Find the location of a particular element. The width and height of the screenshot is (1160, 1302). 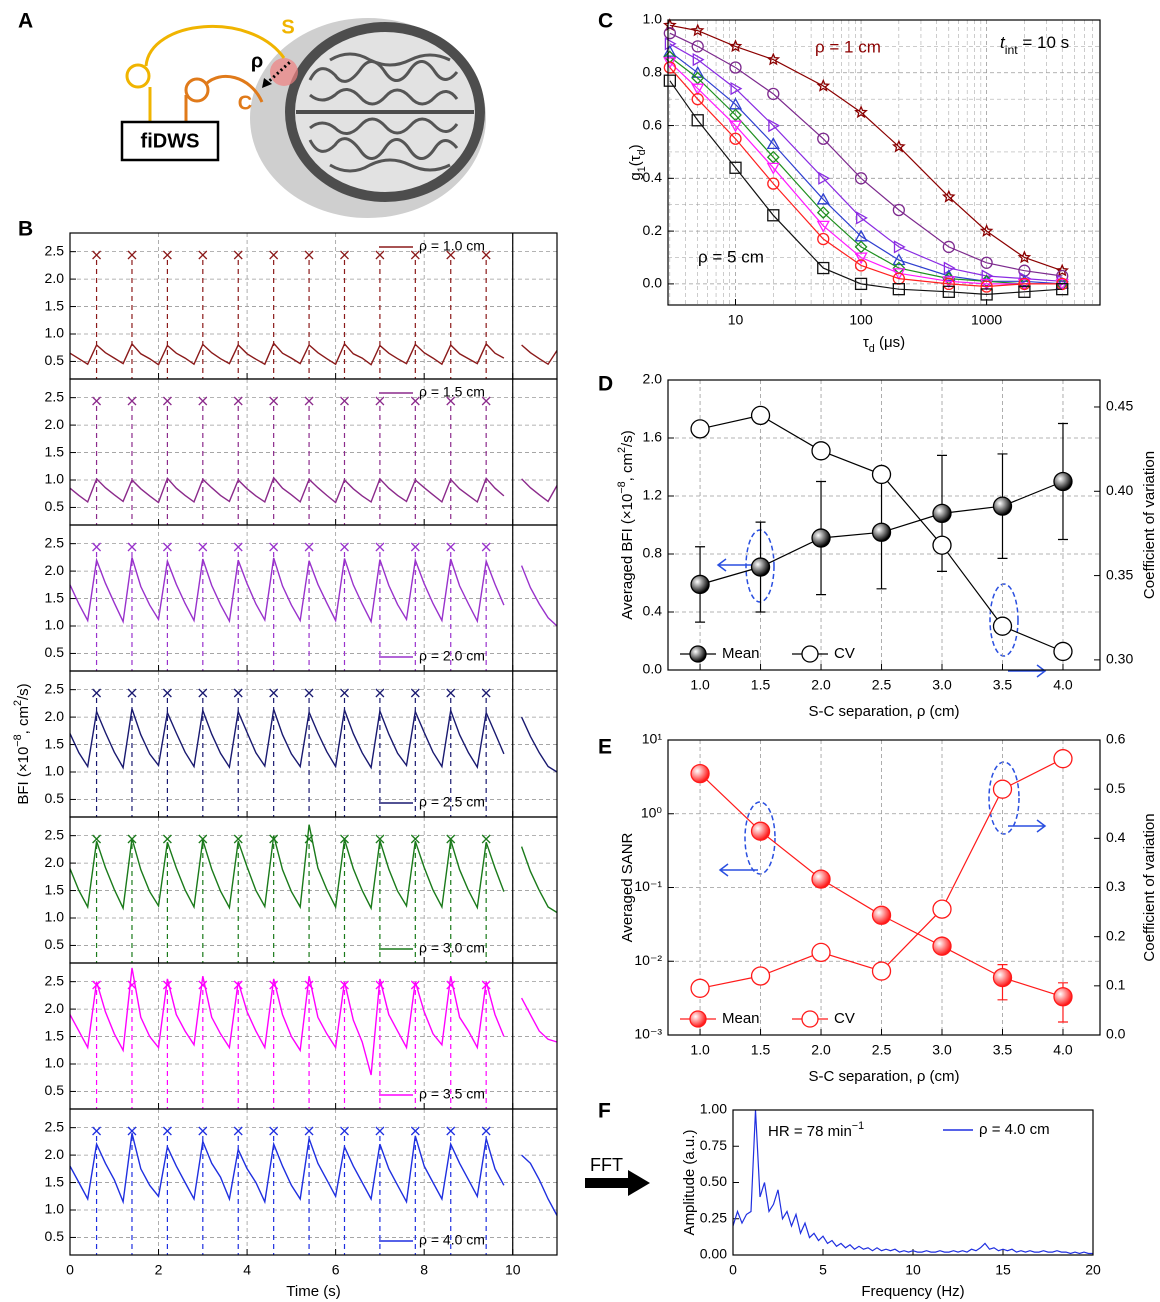

x-tick-label: 3.0 is located at coordinates (942, 1050).